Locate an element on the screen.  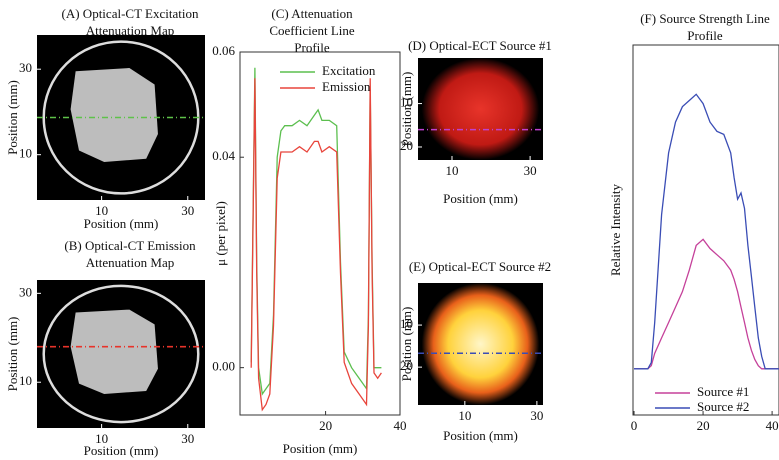
x-tick-label: 0 is located at coordinates (634, 425).